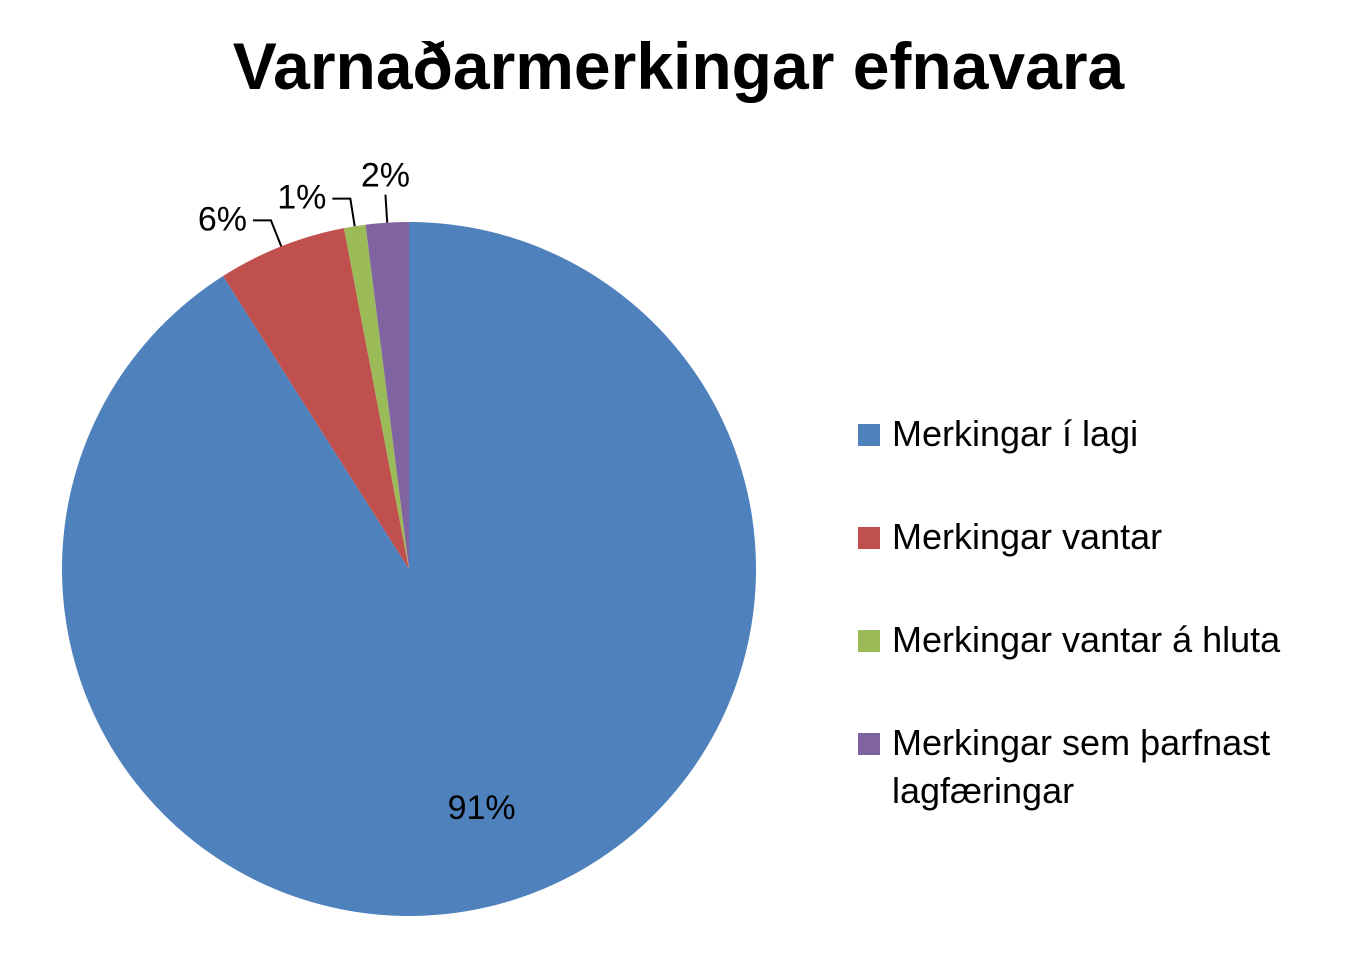 This screenshot has width=1357, height=957. I want to click on legend-label: Merkingar í lagi, so click(1015, 433).